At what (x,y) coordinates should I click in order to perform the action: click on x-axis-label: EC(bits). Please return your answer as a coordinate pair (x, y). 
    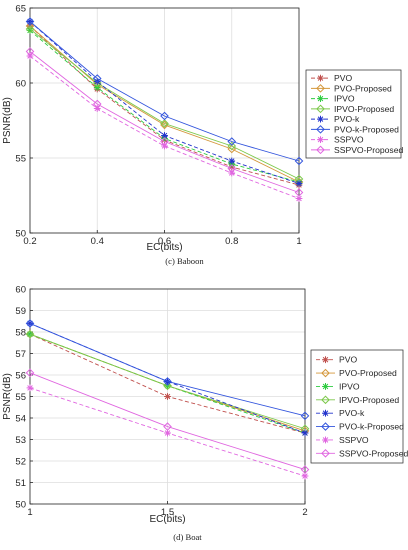
    Looking at the image, I should click on (167, 519).